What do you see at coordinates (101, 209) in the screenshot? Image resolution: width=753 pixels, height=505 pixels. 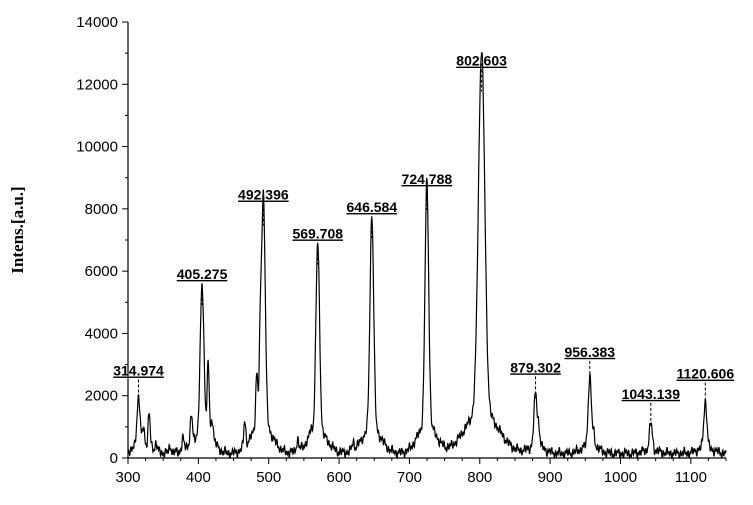 I see `y-tick-label: 8000` at bounding box center [101, 209].